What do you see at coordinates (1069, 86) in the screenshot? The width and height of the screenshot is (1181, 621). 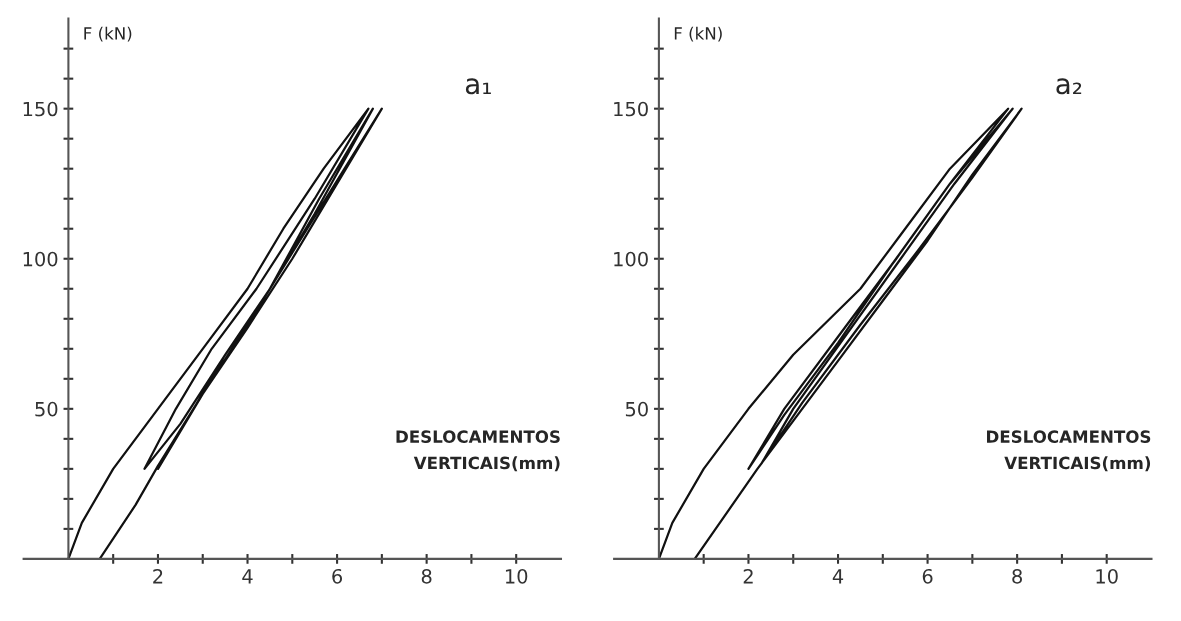 I see `text: a₂` at bounding box center [1069, 86].